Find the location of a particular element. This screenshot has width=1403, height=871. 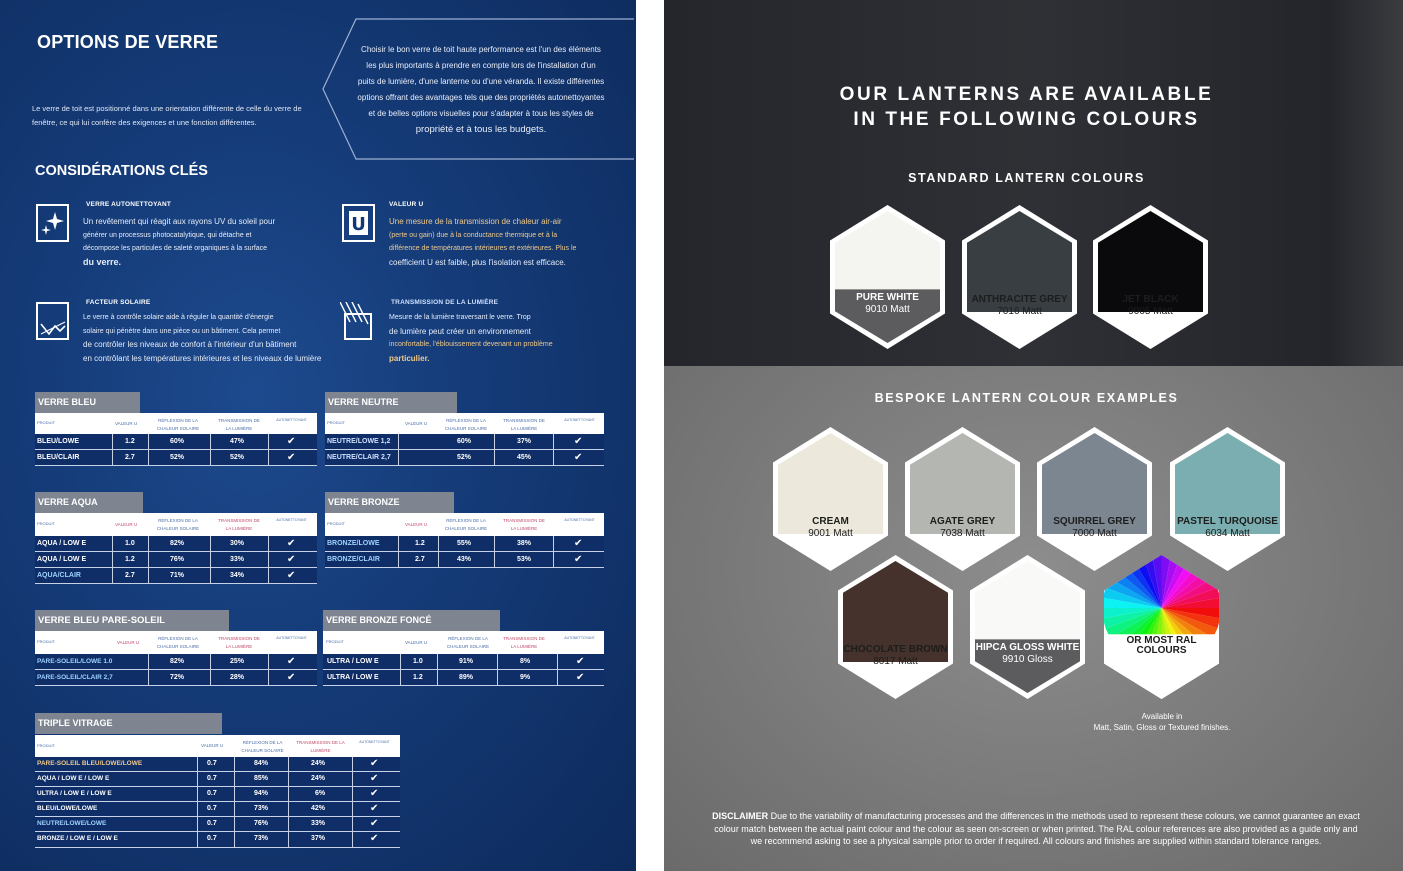

lanterns-title-line1: OUR LANTERNS ARE AVAILABLE is located at coordinates (1026, 94).